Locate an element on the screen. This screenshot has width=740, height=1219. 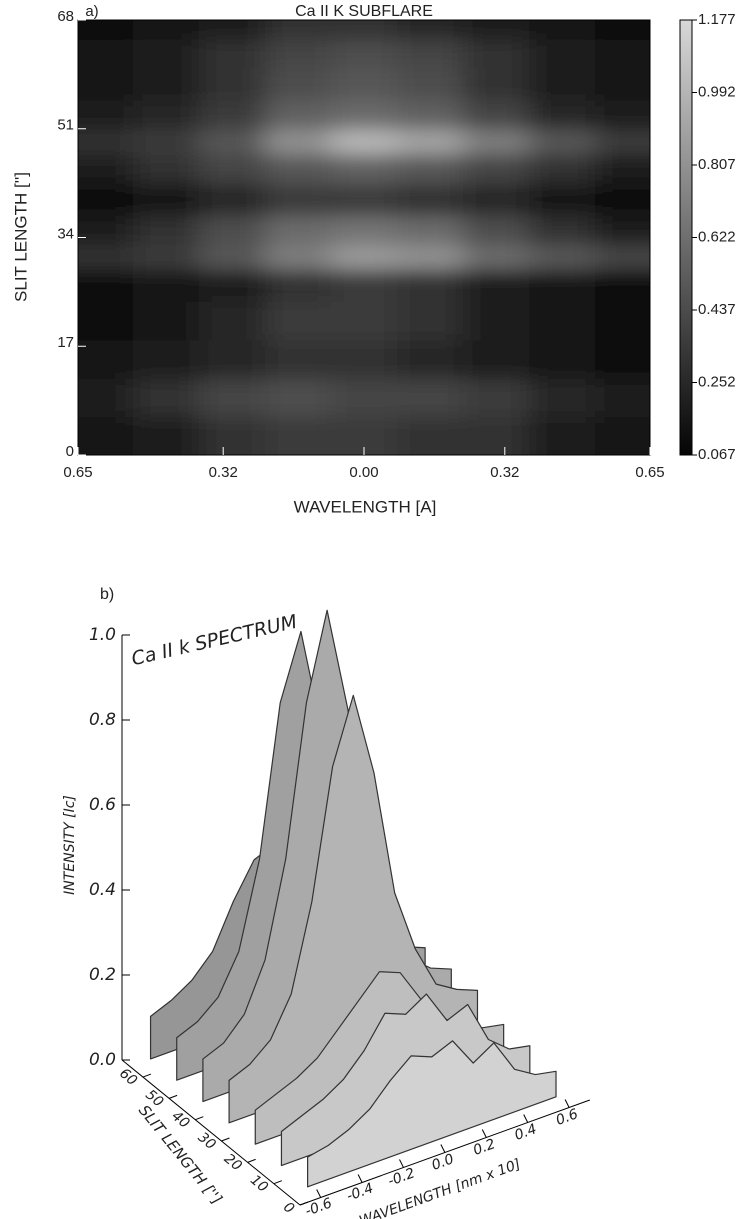
axis-line is located at coordinates (211, 1132).